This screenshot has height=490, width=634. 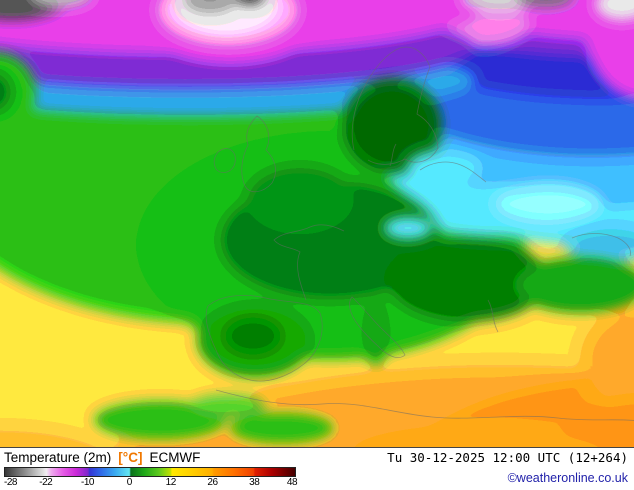 I want to click on copyright-link: ©weatheronline.co.uk, so click(x=567, y=478).